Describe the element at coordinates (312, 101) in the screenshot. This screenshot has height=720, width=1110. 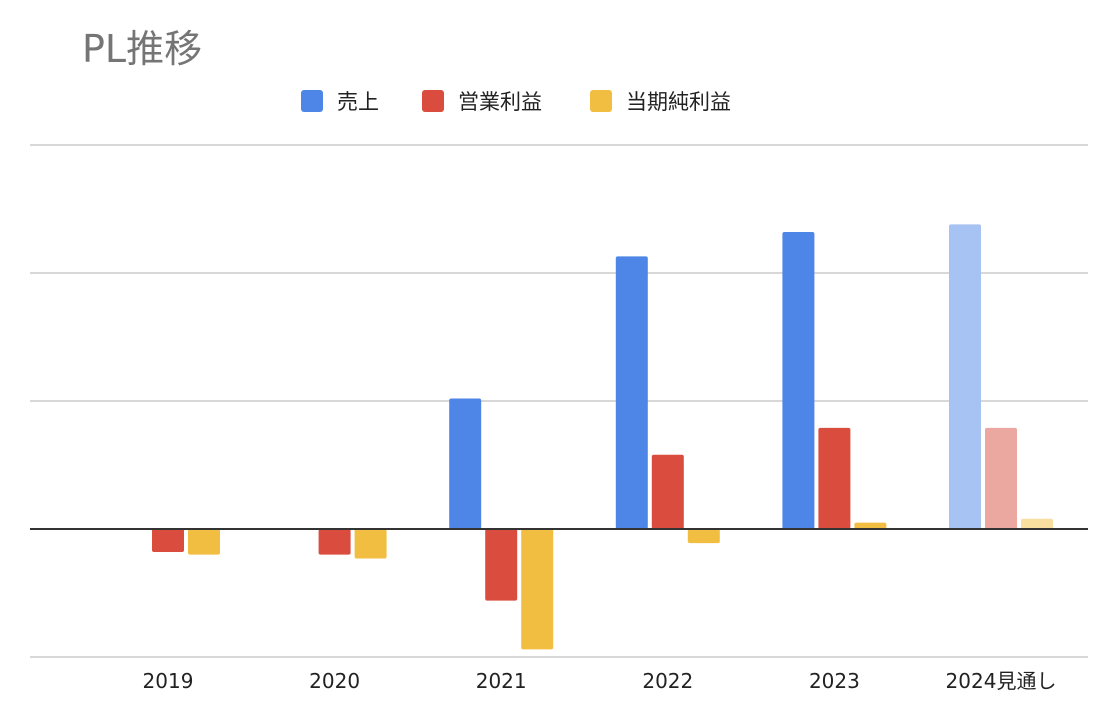
I see `legend-swatch-sales` at that location.